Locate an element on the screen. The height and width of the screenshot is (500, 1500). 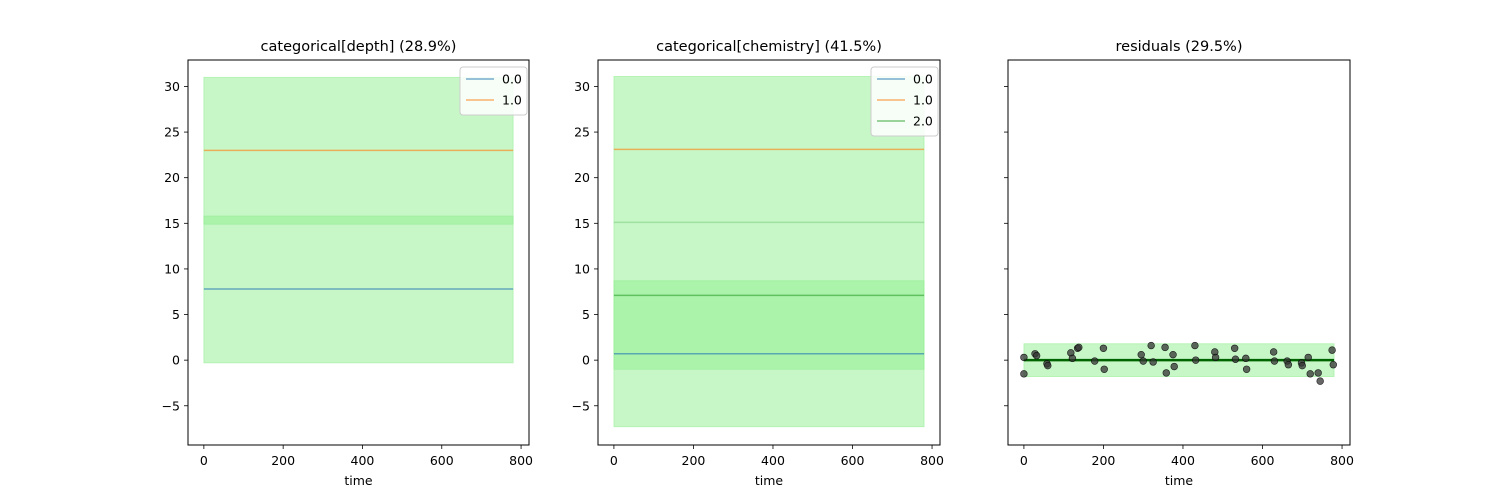
chart-title: categorical[depth] (28.9%) is located at coordinates (359, 47).